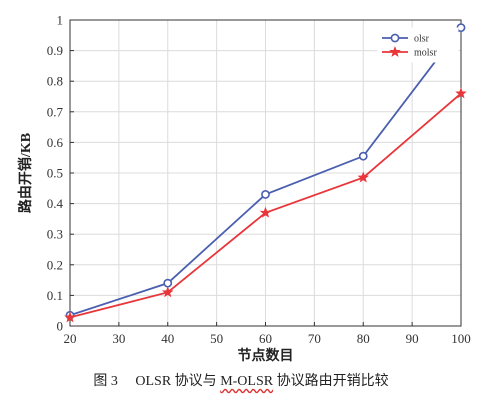 This screenshot has height=402, width=482. What do you see at coordinates (60, 326) in the screenshot?
I see `y-tick-label: 0` at bounding box center [60, 326].